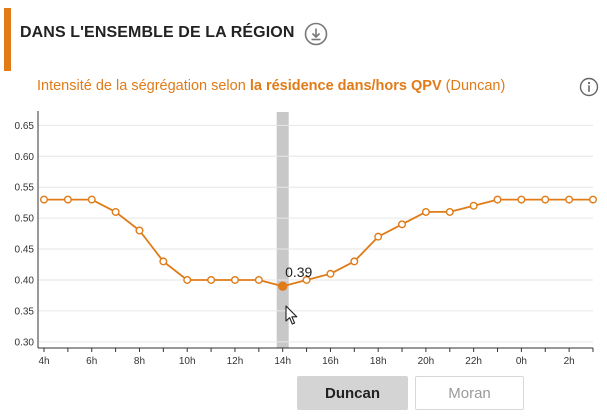 The image size is (607, 418). I want to click on y-tick-label: 0.45, so click(25, 250).